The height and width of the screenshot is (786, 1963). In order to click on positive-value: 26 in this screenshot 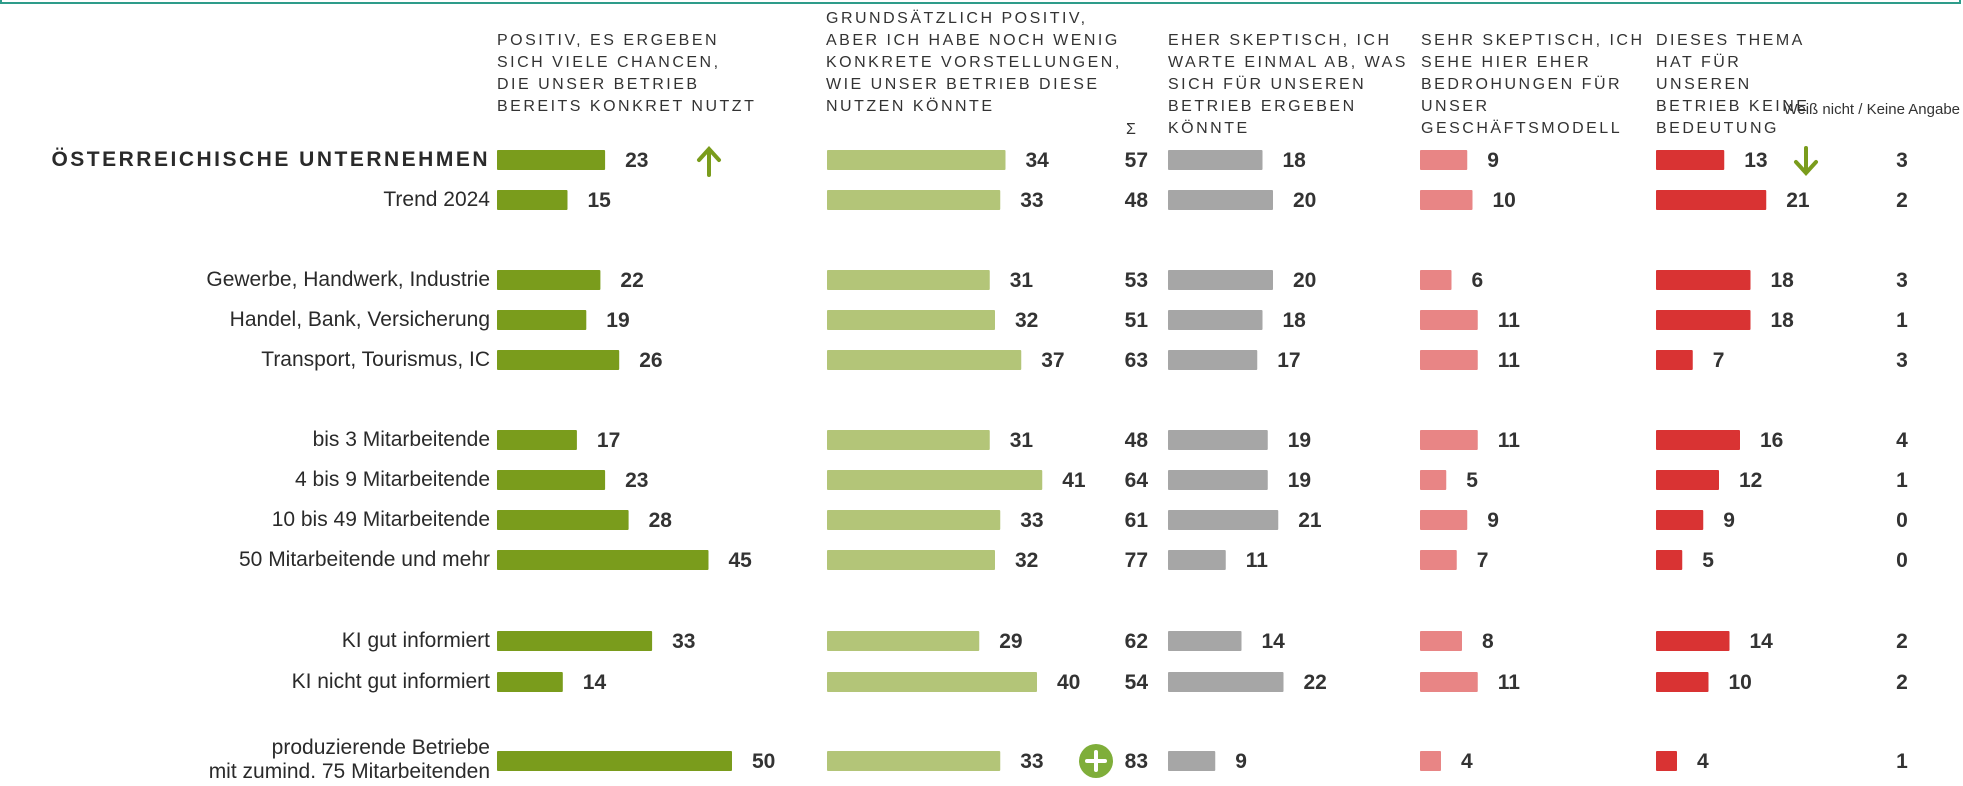, I will do `click(650, 360)`.